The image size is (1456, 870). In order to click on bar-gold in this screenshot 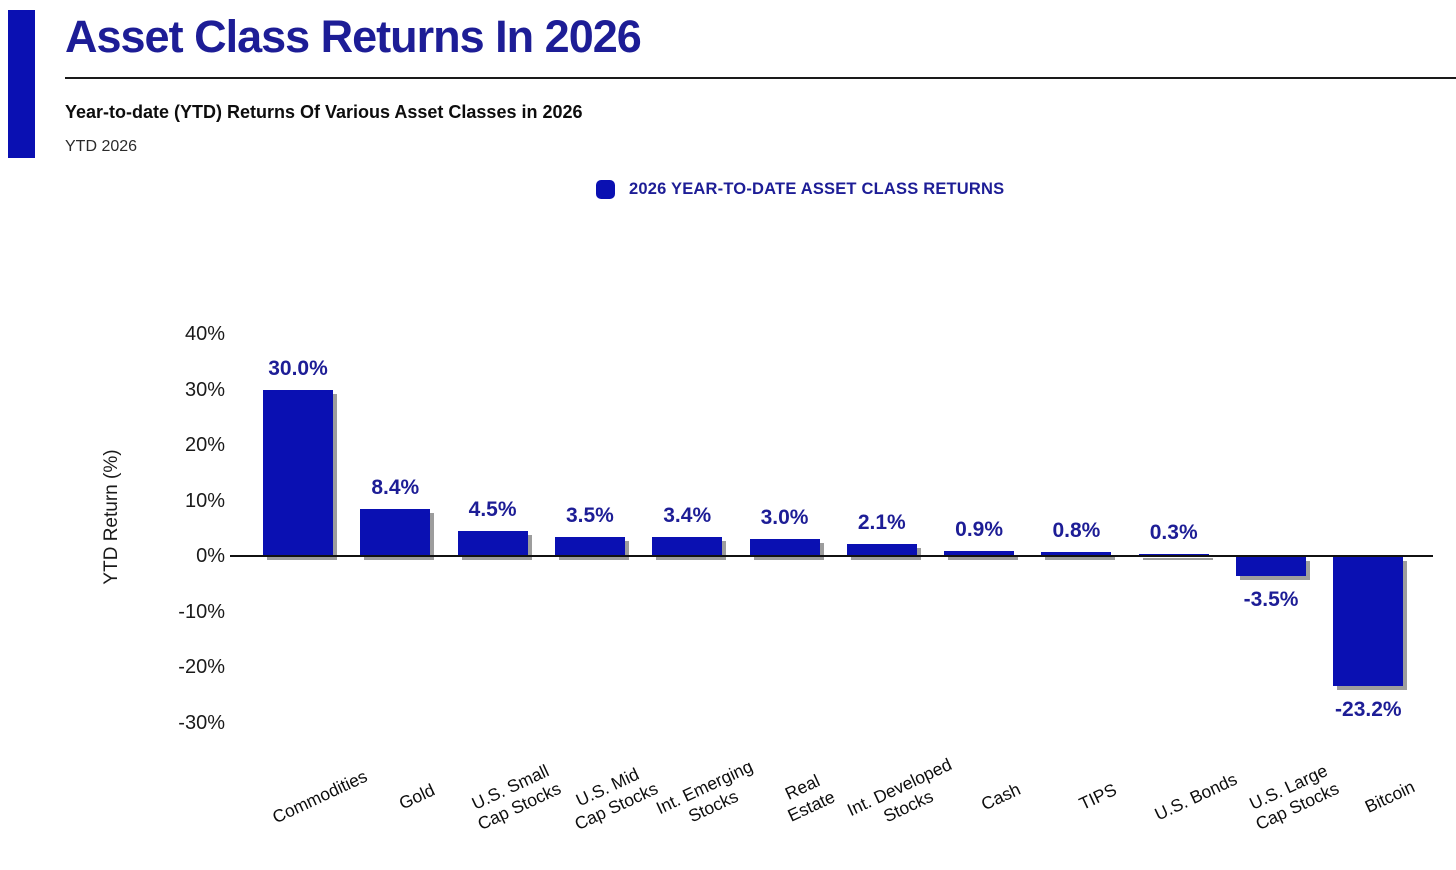, I will do `click(395, 532)`.